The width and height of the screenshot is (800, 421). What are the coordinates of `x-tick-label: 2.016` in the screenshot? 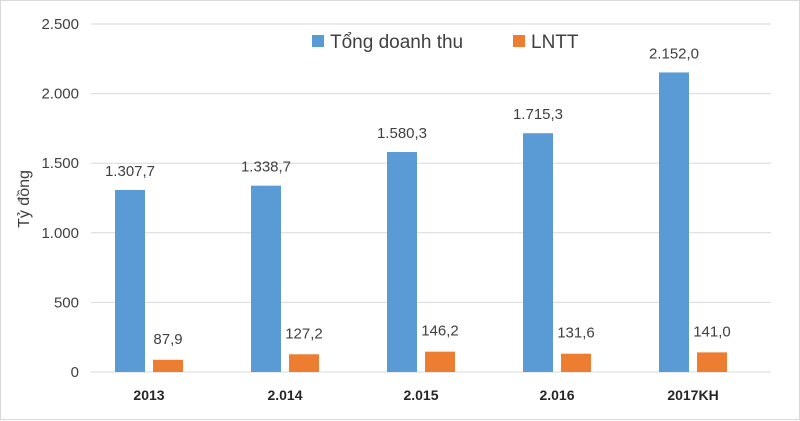 It's located at (556, 395).